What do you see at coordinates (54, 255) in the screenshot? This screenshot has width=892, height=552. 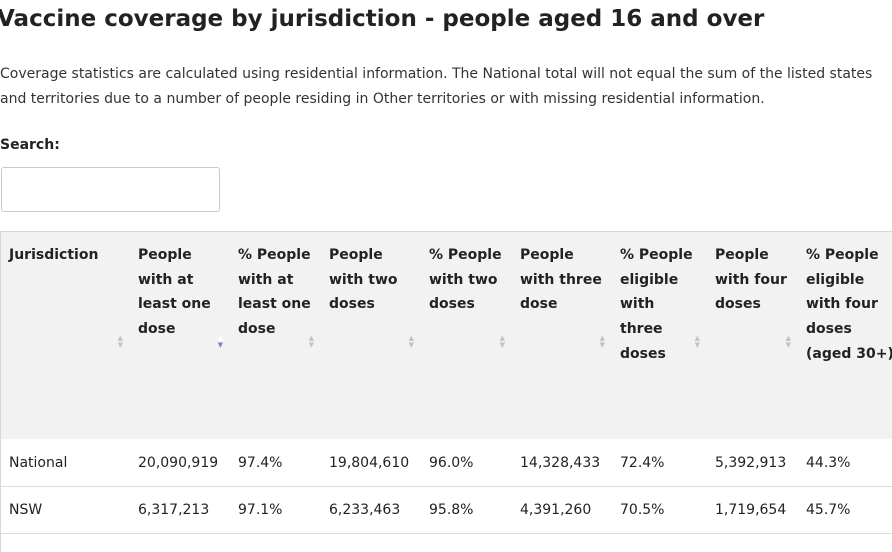 I see `column-header-label: Jurisdiction` at bounding box center [54, 255].